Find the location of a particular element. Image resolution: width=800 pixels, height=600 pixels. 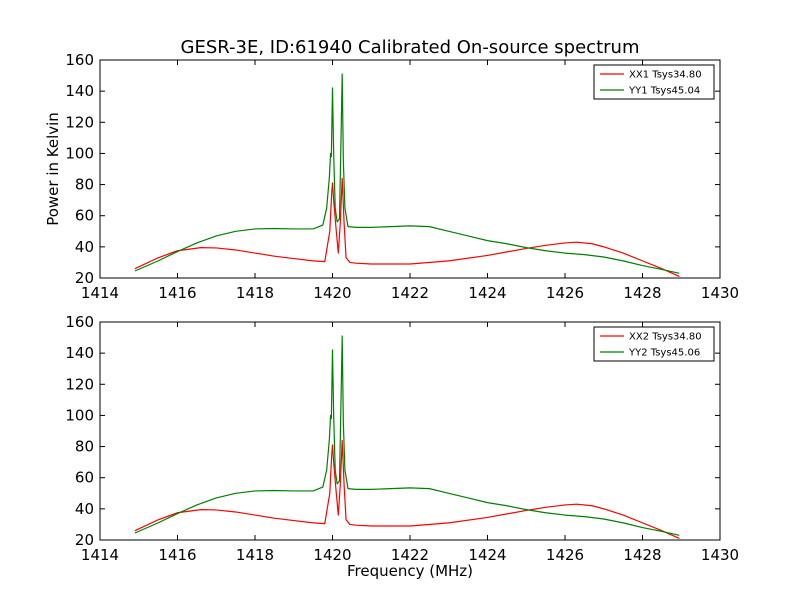

y-axis-label: Power in Kelvin is located at coordinates (53, 169).